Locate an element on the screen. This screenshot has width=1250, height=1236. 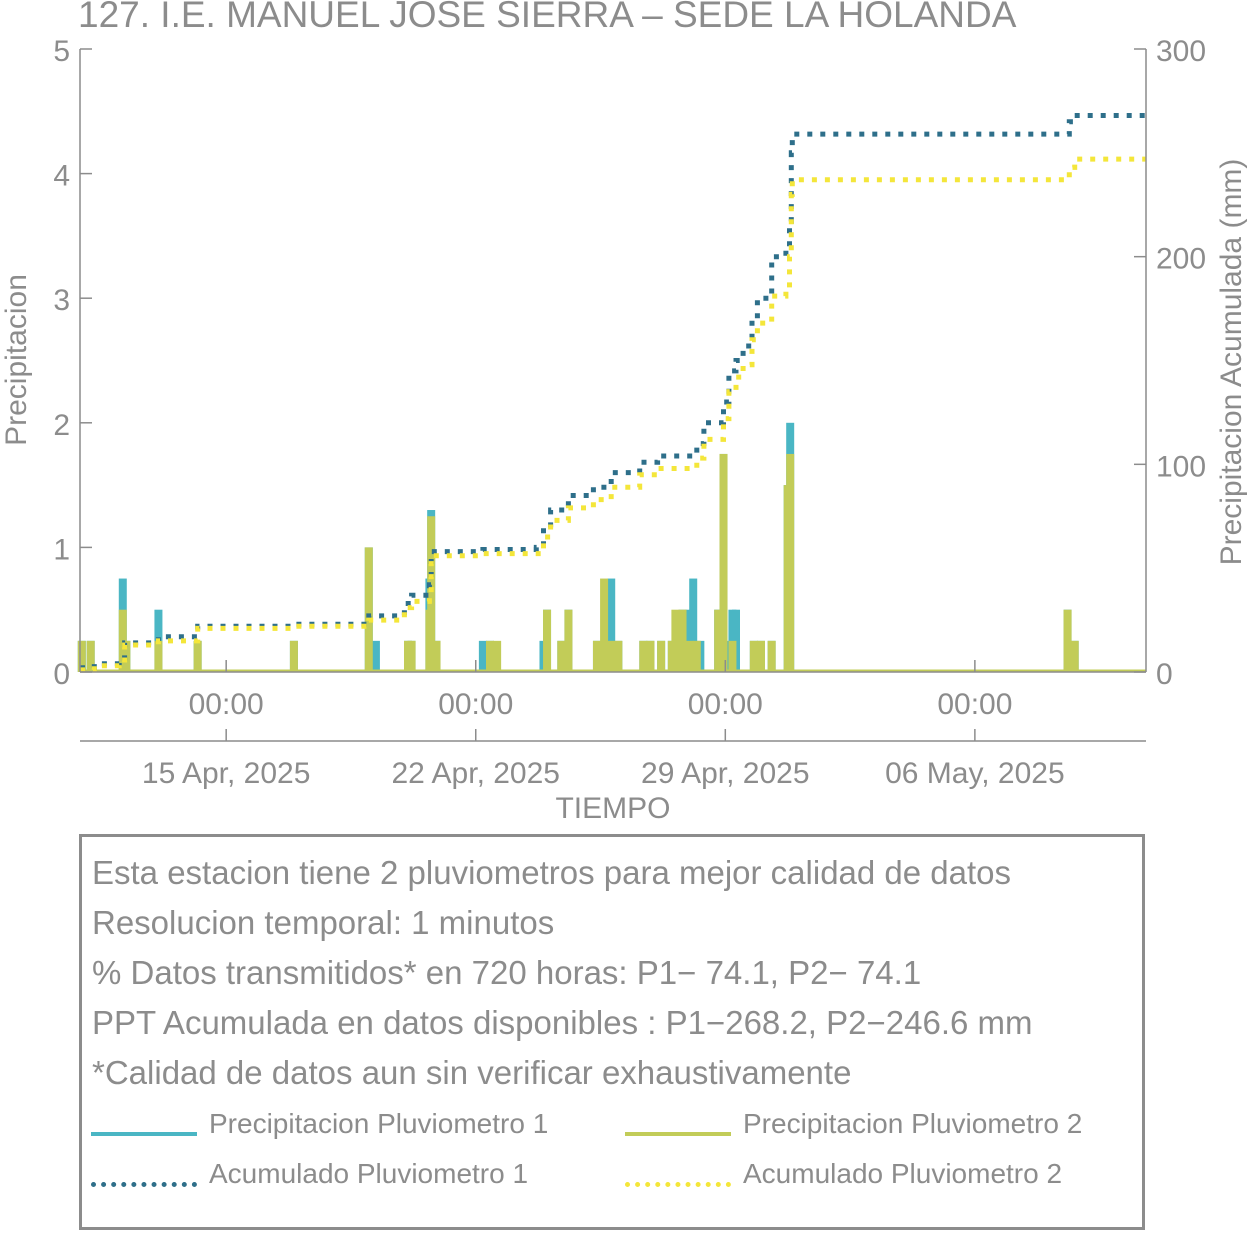
y2-tick-label: 200 is located at coordinates (1181, 259).